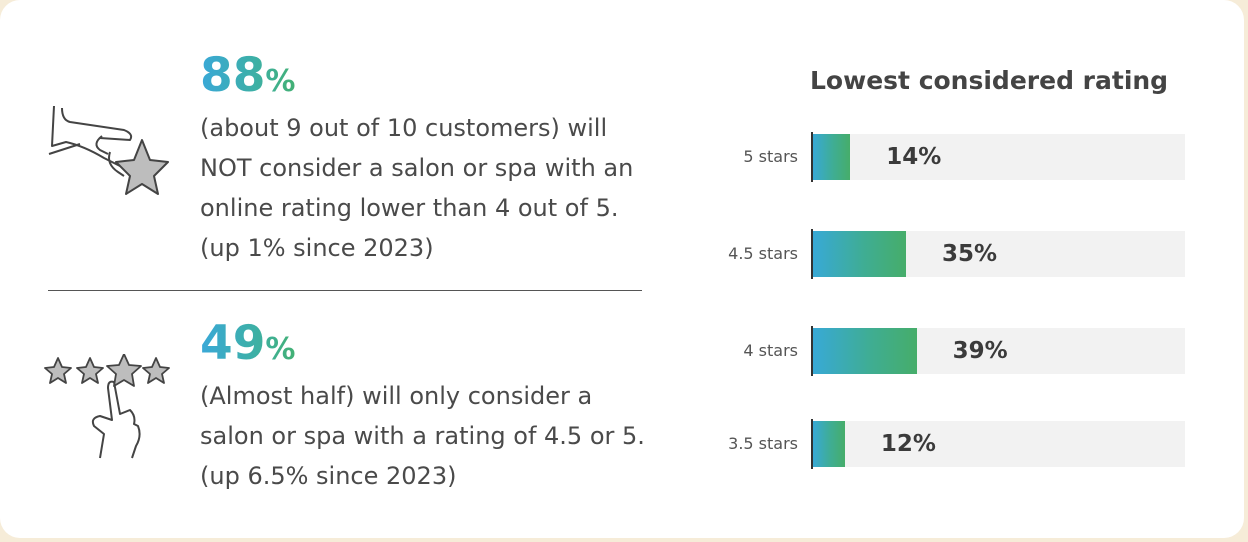 This screenshot has height=542, width=1248. Describe the element at coordinates (109, 410) in the screenshot. I see `finger-selecting-stars-icon` at that location.